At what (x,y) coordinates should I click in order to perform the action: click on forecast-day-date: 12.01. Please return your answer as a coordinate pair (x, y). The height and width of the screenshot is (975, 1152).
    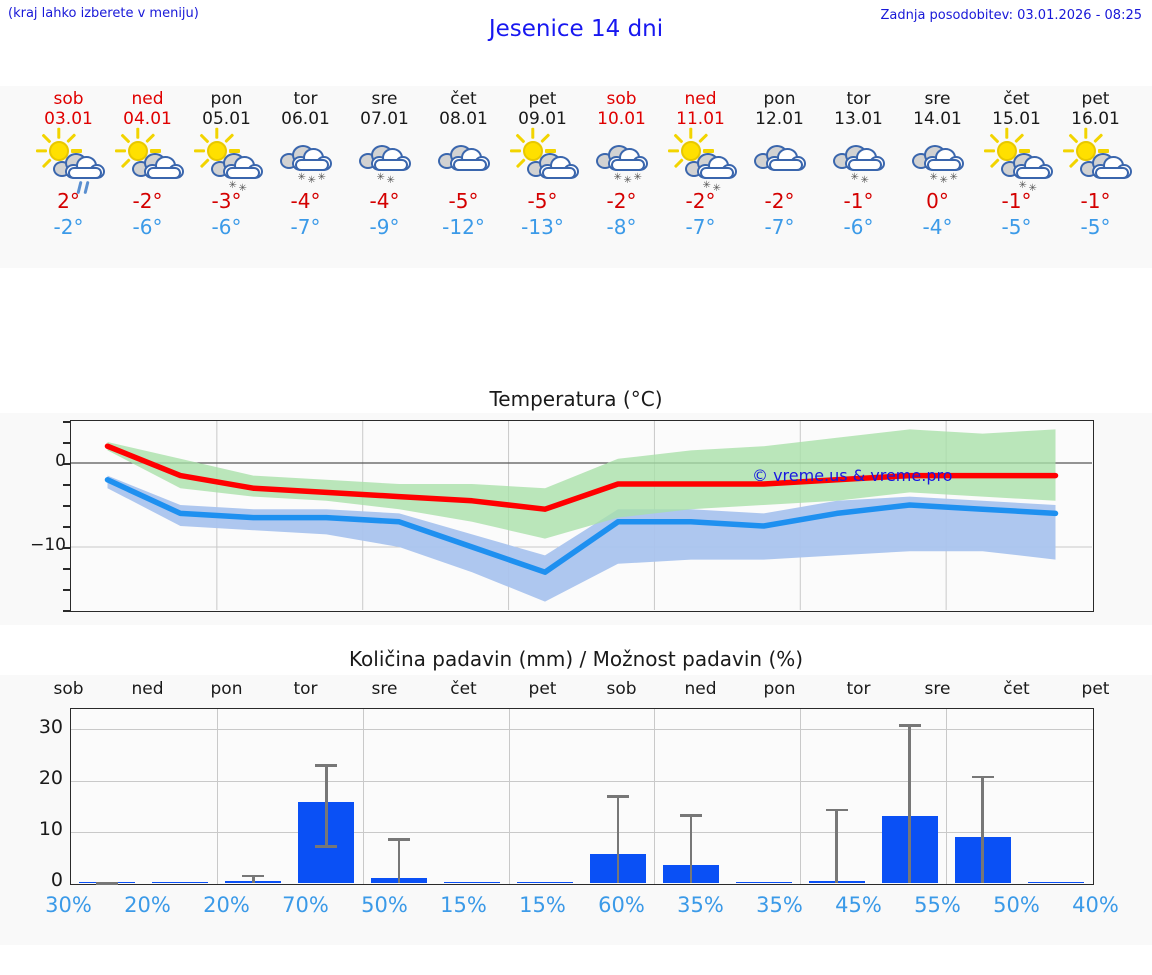
    Looking at the image, I should click on (779, 119).